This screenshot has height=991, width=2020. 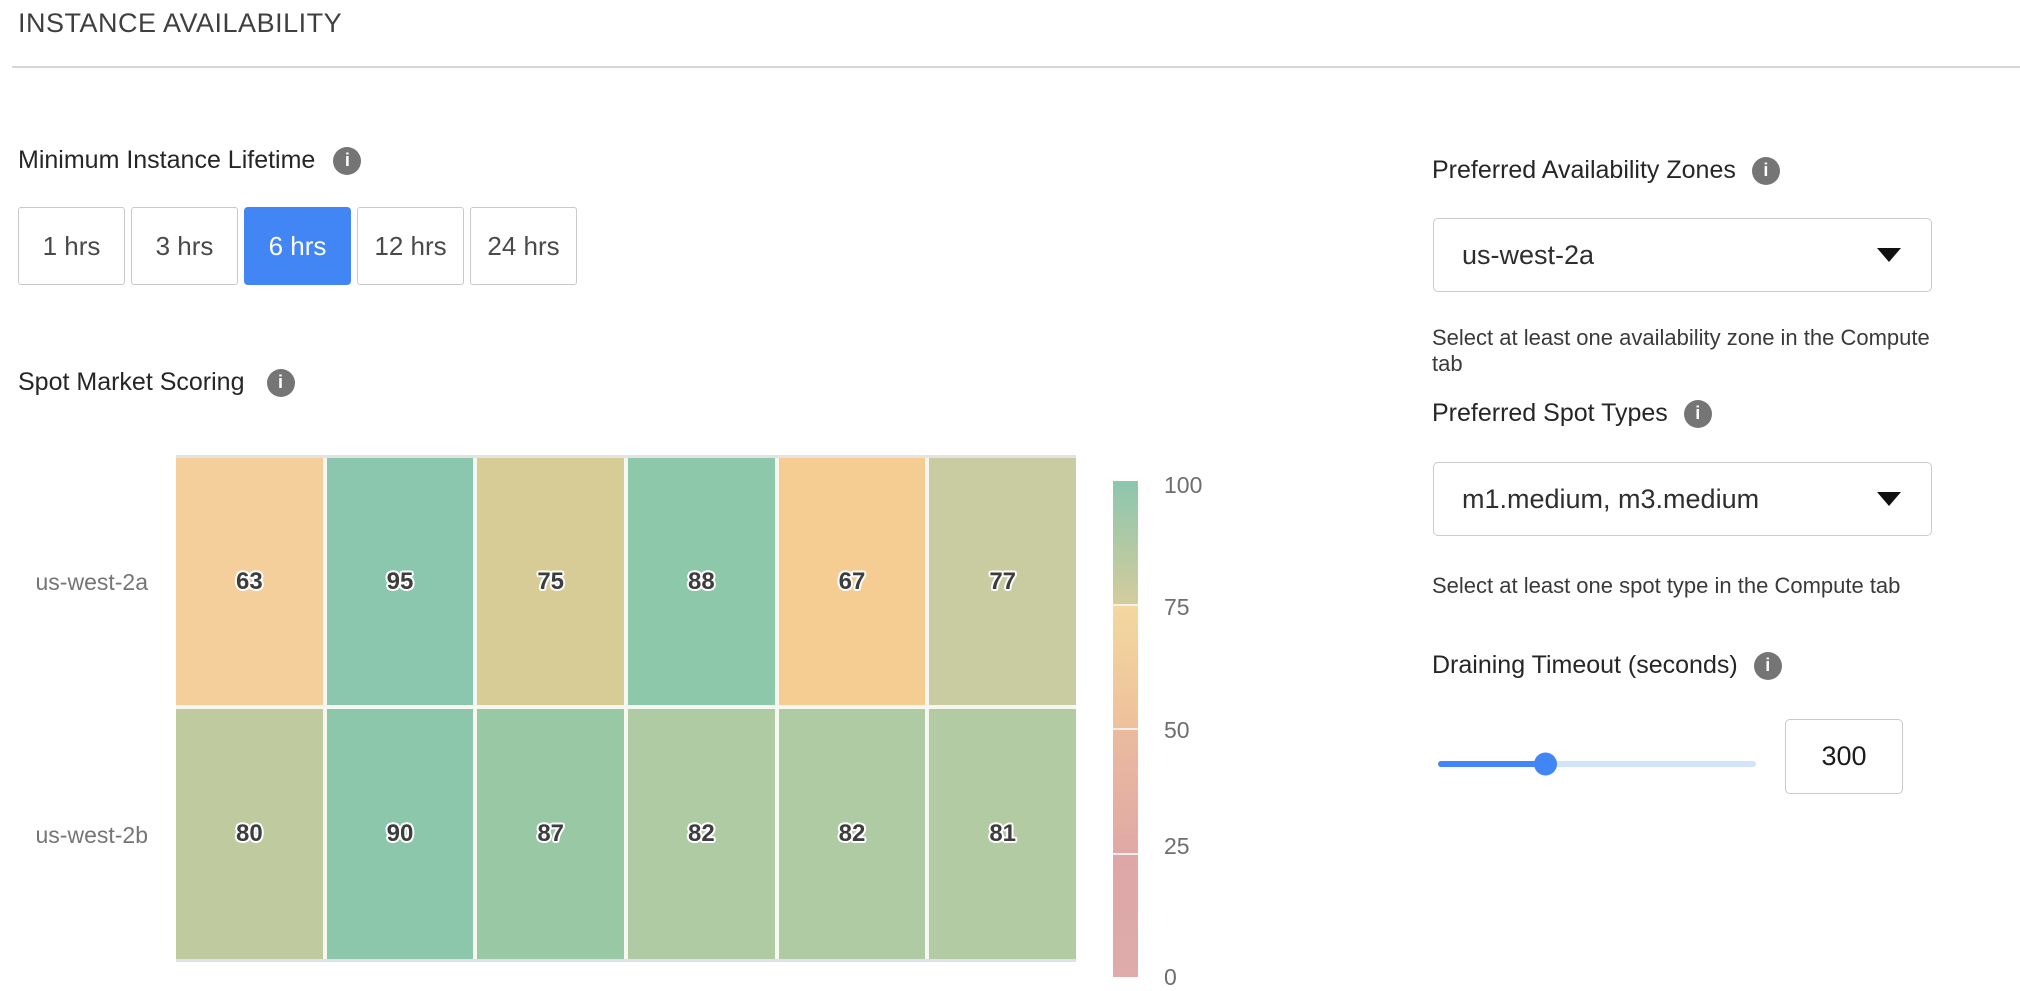 I want to click on lifetime-option-1hrs: 1 hrs, so click(x=71, y=246).